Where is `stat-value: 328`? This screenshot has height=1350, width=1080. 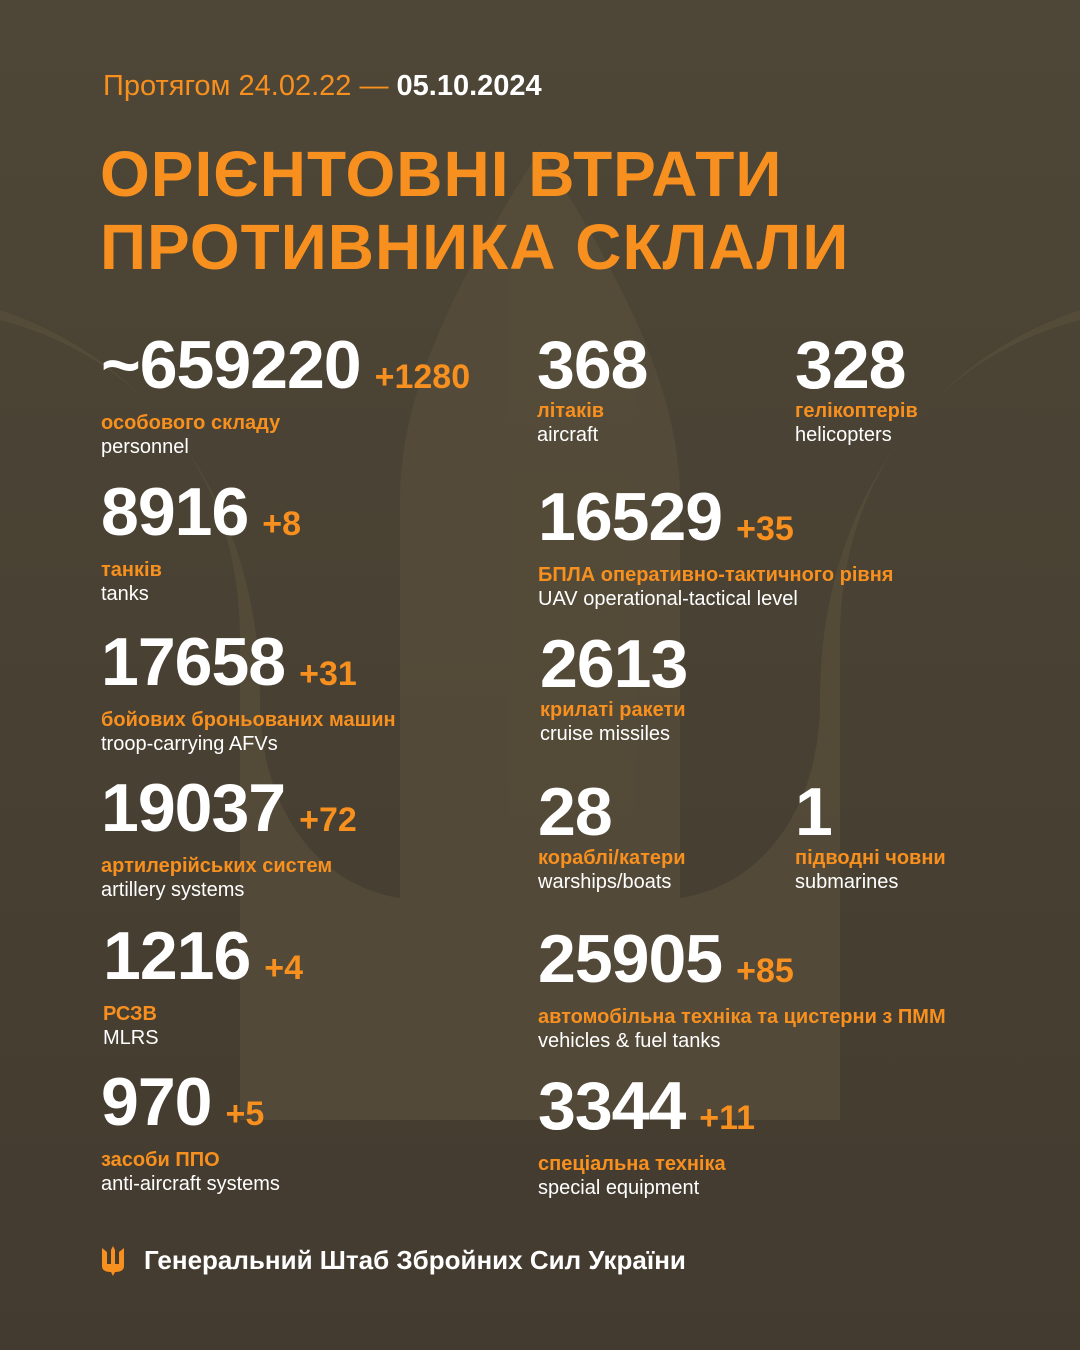 stat-value: 328 is located at coordinates (856, 365).